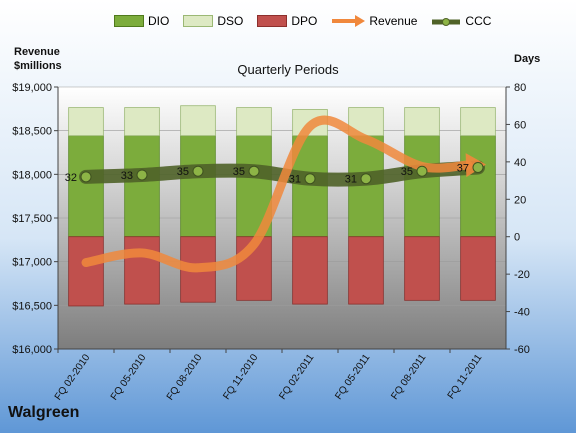 Image resolution: width=576 pixels, height=433 pixels. Describe the element at coordinates (304, 21) in the screenshot. I see `legend-label-dpo: DPO` at that location.